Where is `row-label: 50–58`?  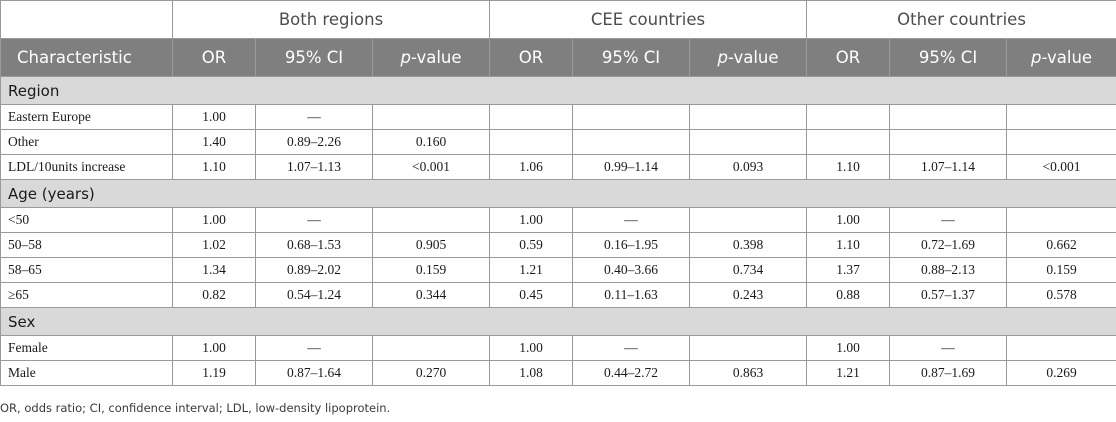 row-label: 50–58 is located at coordinates (86, 245).